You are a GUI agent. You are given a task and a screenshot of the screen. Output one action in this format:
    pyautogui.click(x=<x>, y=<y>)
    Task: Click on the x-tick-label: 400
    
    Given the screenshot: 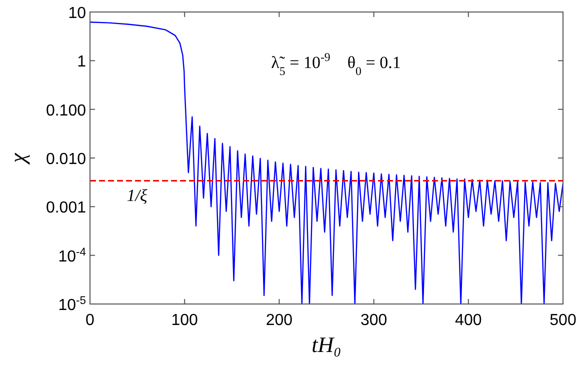 What is the action you would take?
    pyautogui.click(x=468, y=320)
    